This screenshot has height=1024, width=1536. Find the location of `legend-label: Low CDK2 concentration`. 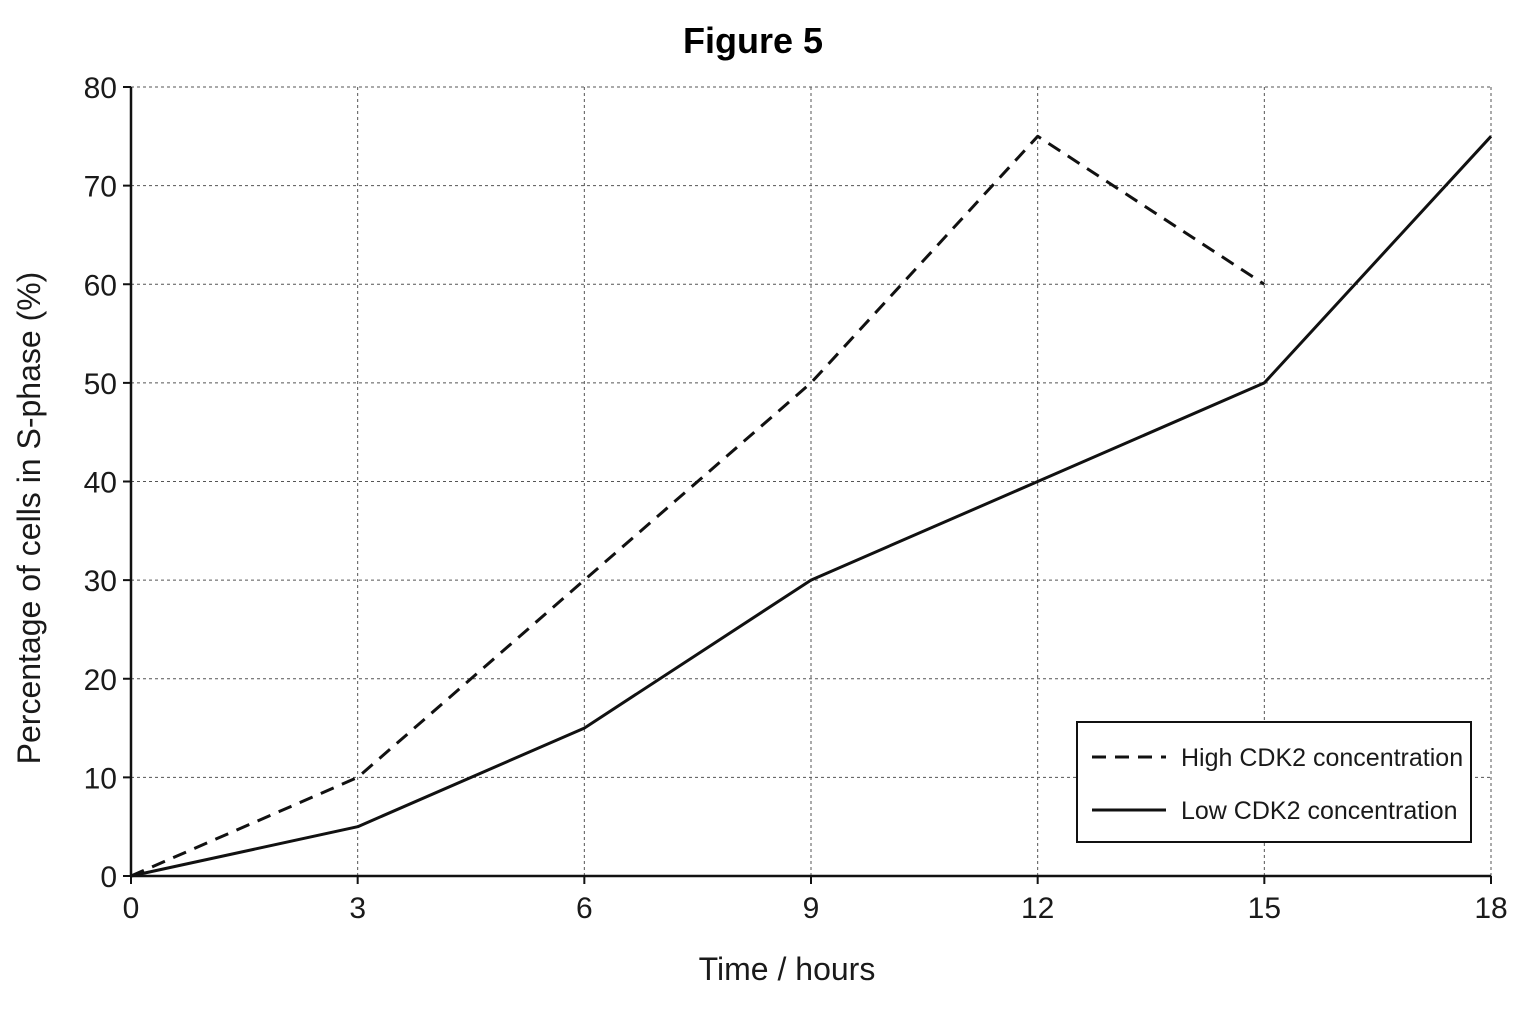

legend-label: Low CDK2 concentration is located at coordinates (1319, 811).